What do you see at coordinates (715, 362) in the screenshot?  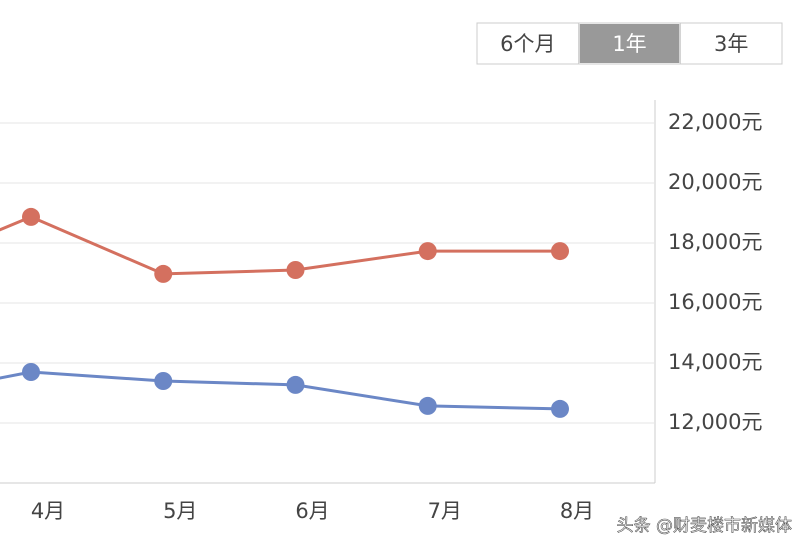 I see `y-tick-label: 14,000元` at bounding box center [715, 362].